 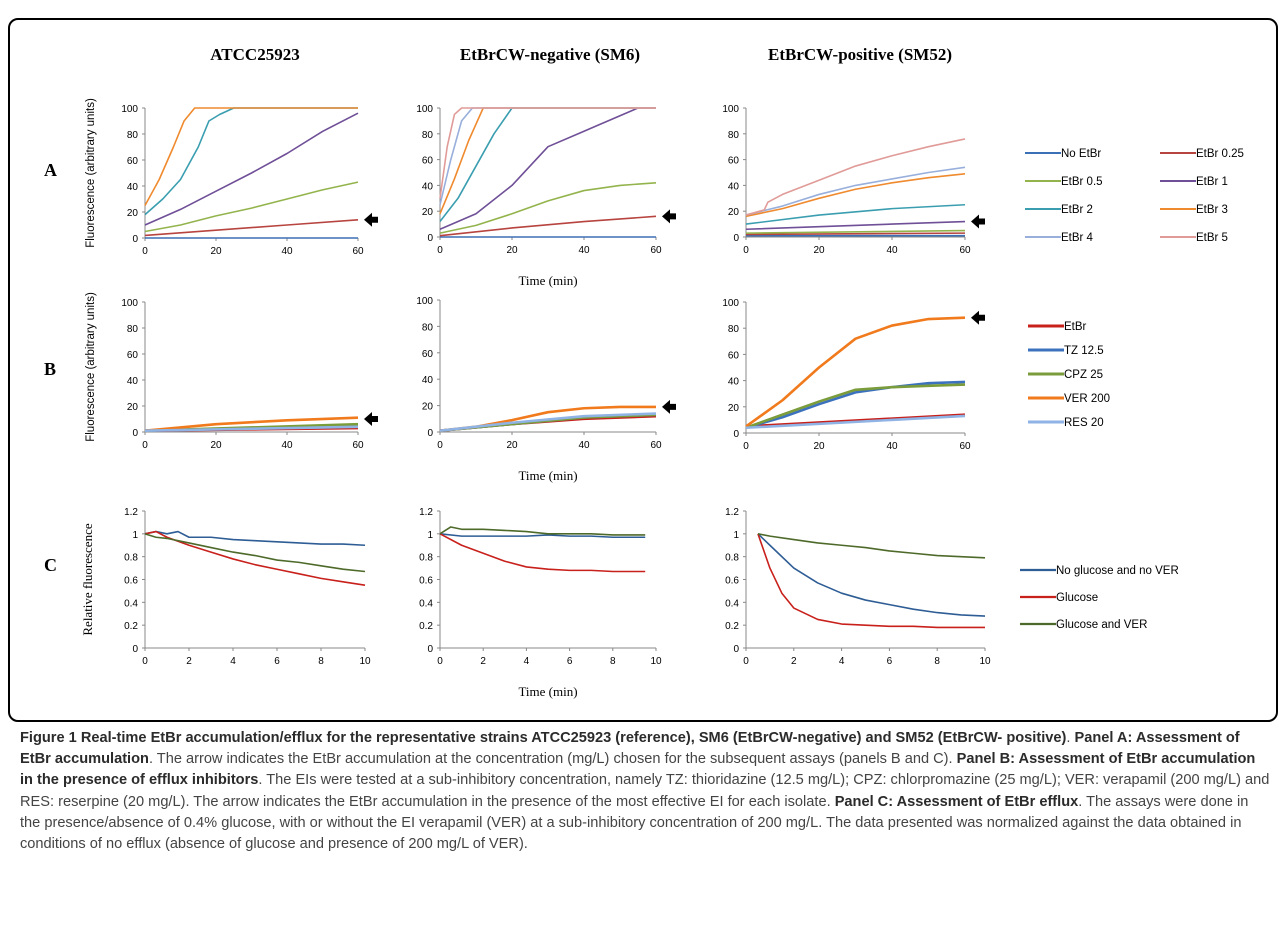 What do you see at coordinates (1101, 625) in the screenshot?
I see `legend-label: Glucose and VER` at bounding box center [1101, 625].